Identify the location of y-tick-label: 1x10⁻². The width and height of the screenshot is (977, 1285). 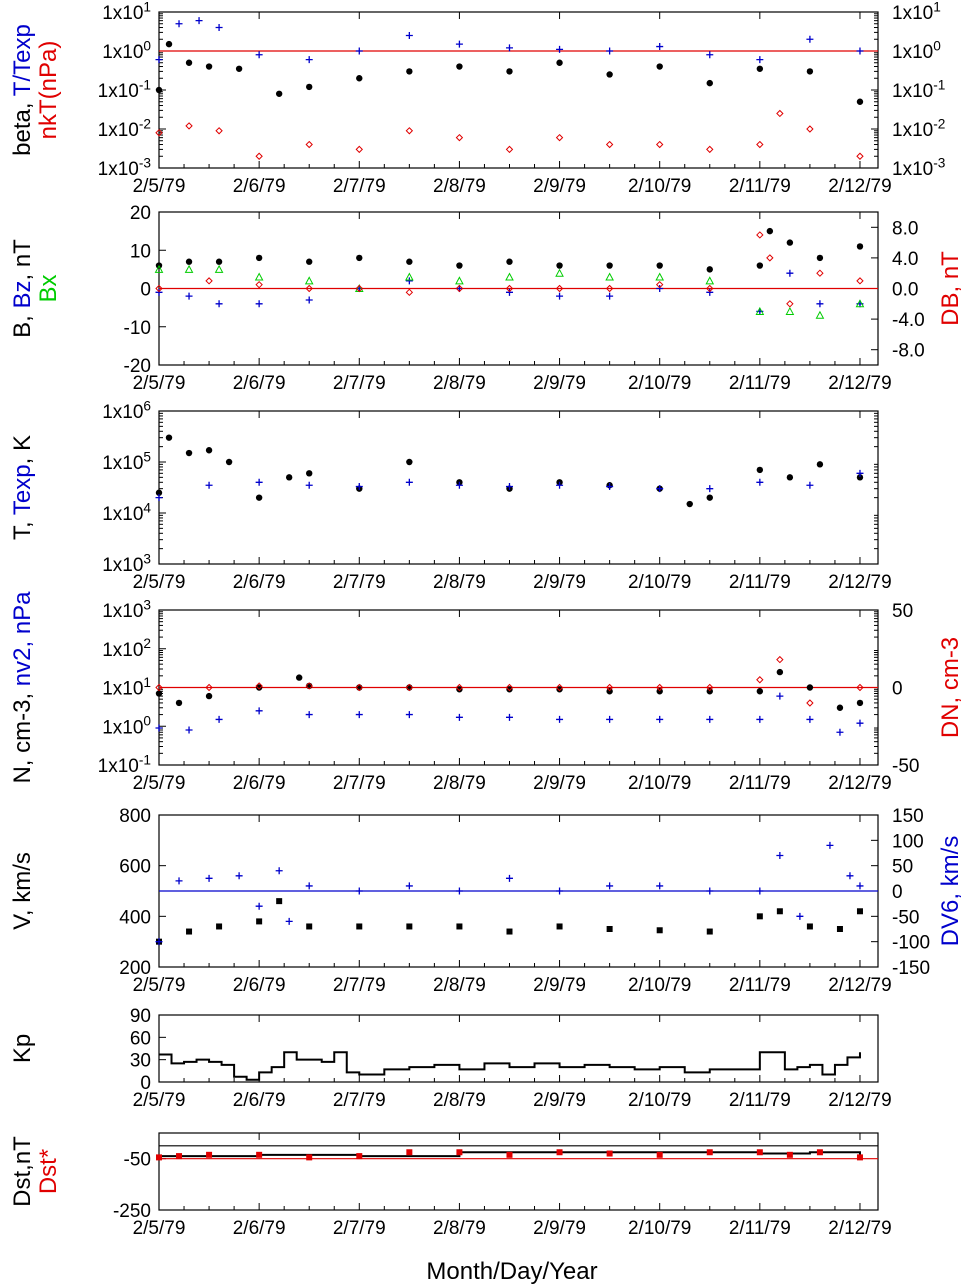
(124, 128).